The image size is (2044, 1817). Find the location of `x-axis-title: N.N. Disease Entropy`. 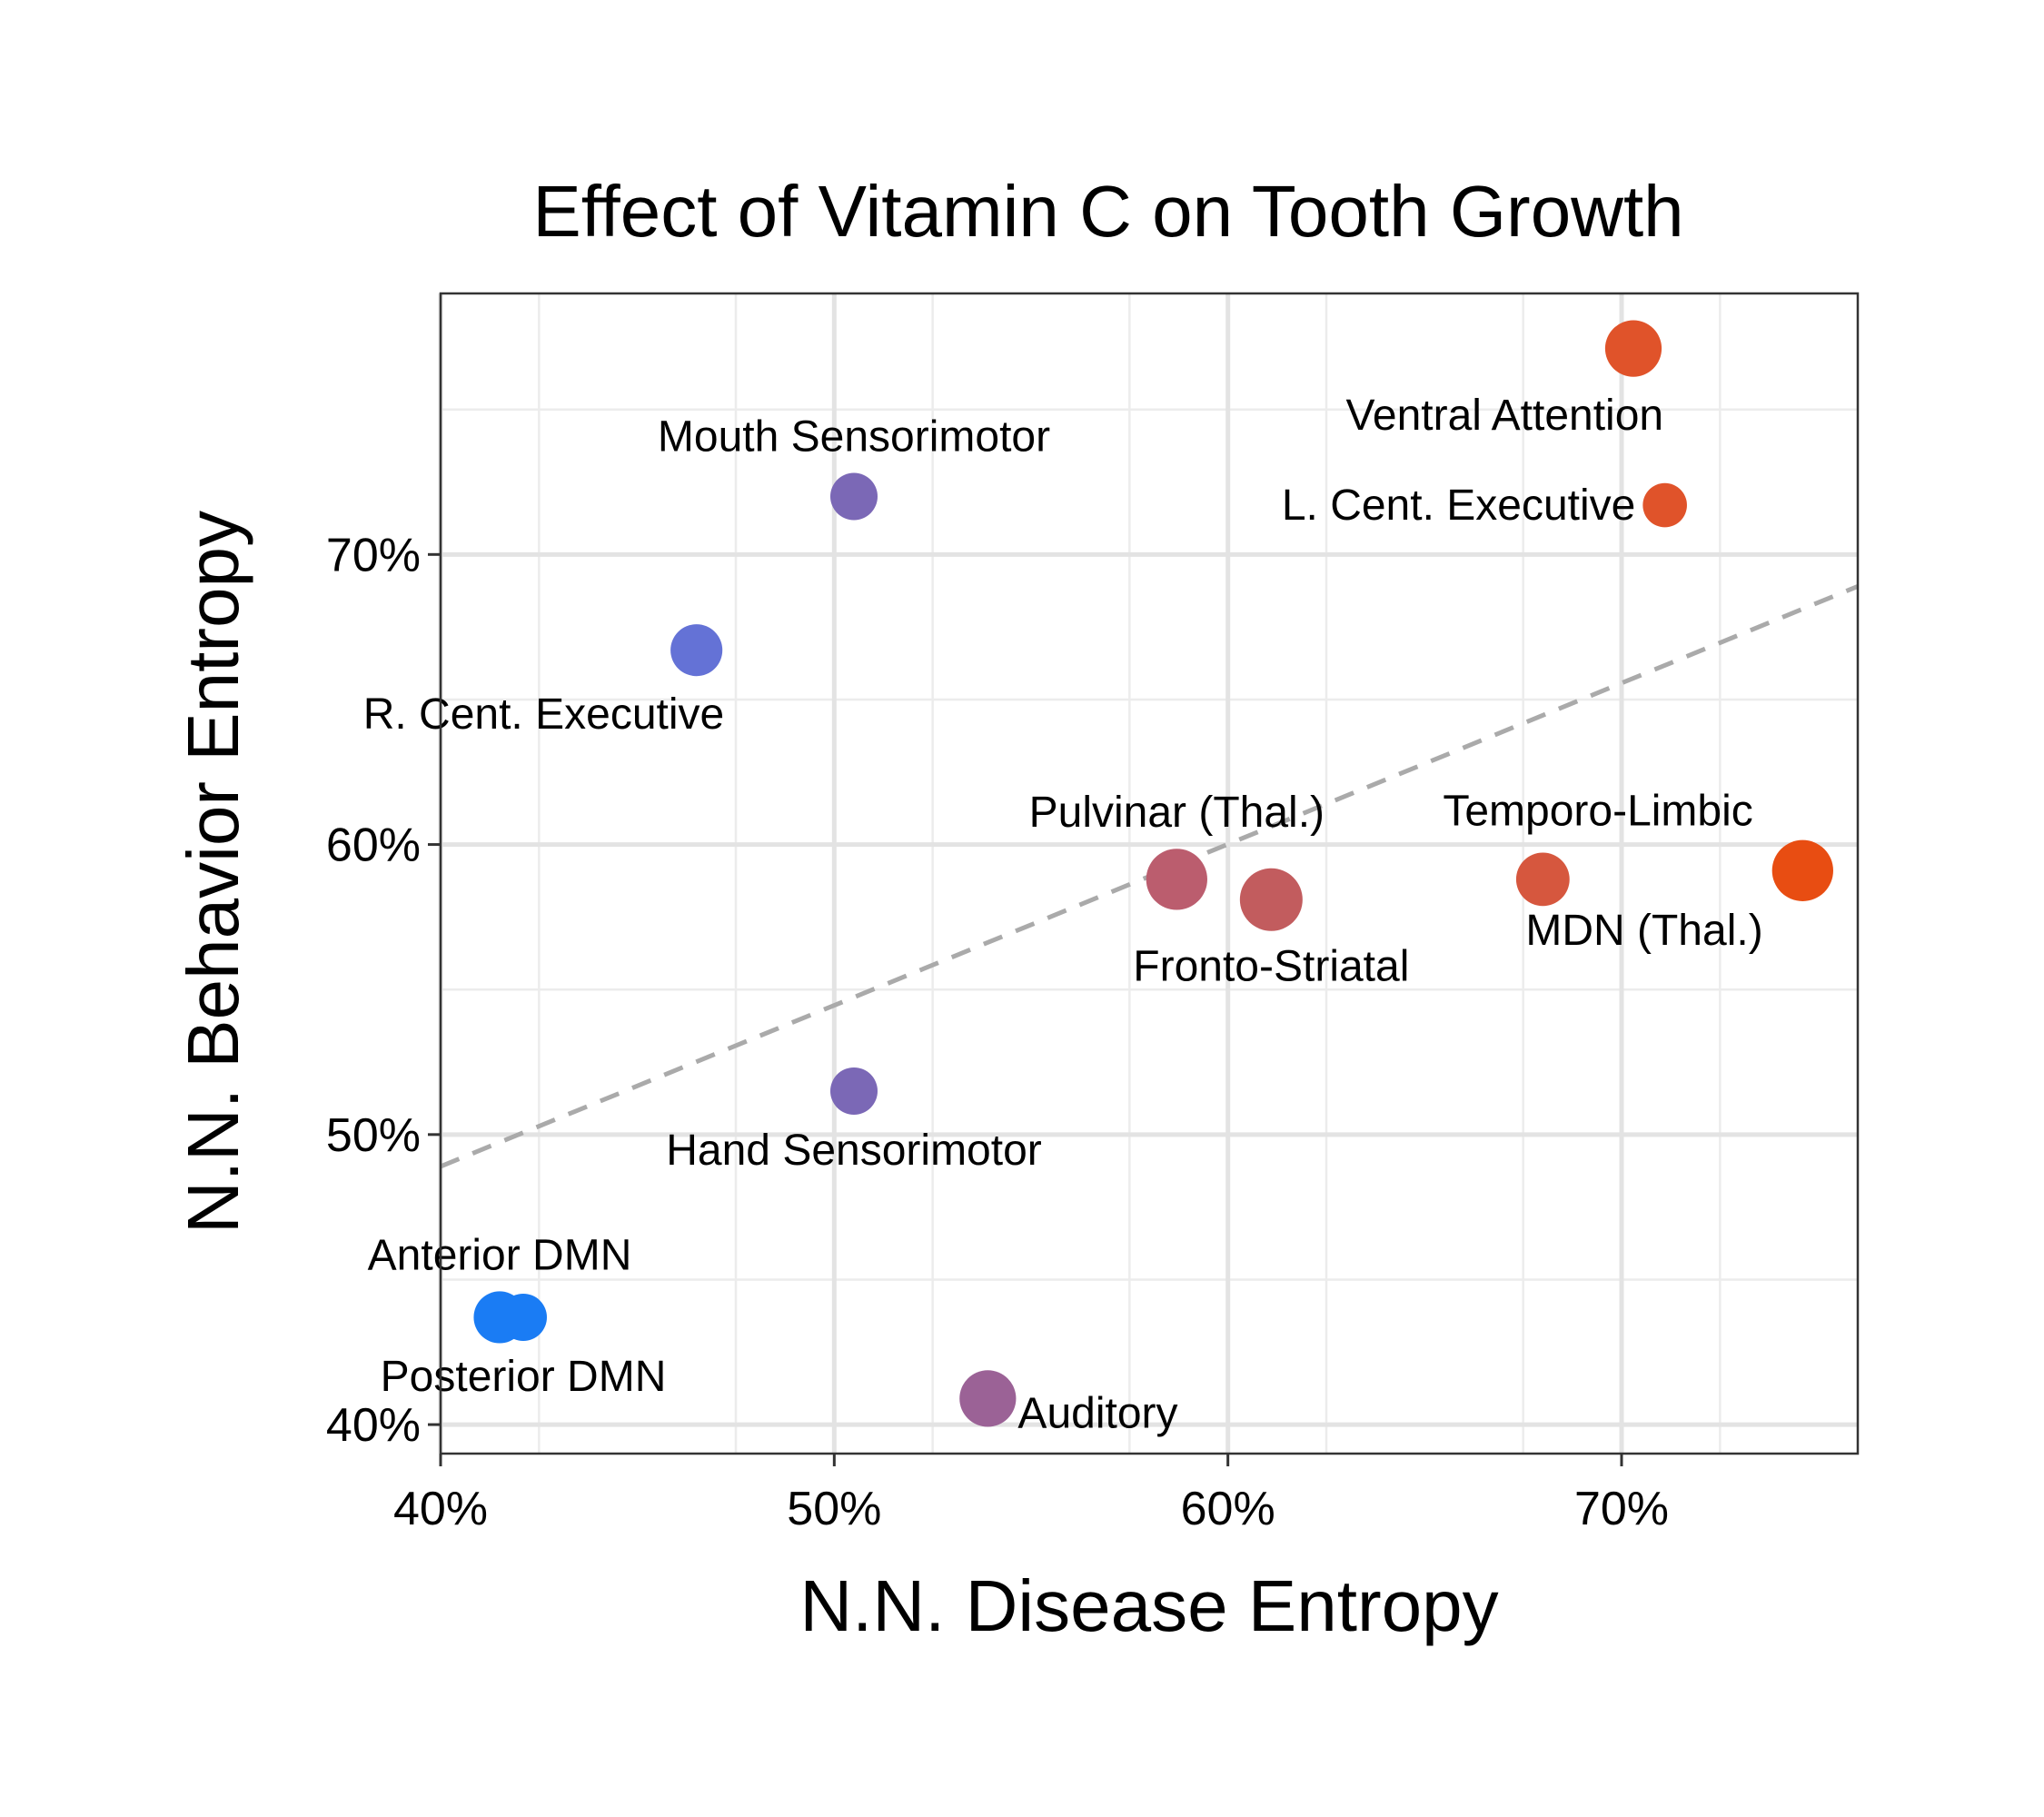

x-axis-title: N.N. Disease Entropy is located at coordinates (1148, 1605).